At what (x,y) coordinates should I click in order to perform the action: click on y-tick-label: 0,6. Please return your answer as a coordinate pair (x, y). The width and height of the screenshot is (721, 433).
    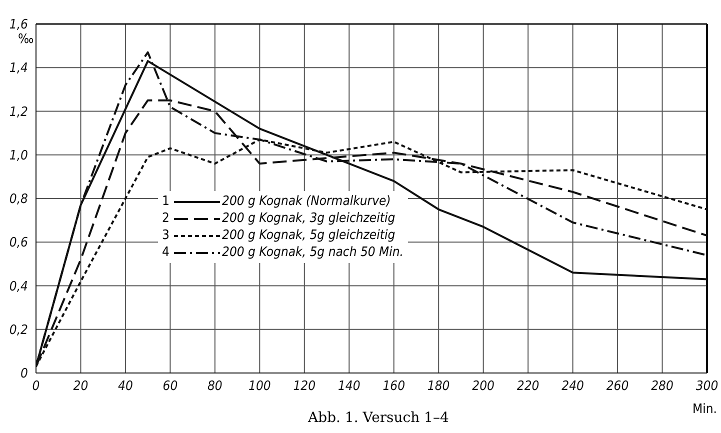
    Looking at the image, I should click on (18, 243).